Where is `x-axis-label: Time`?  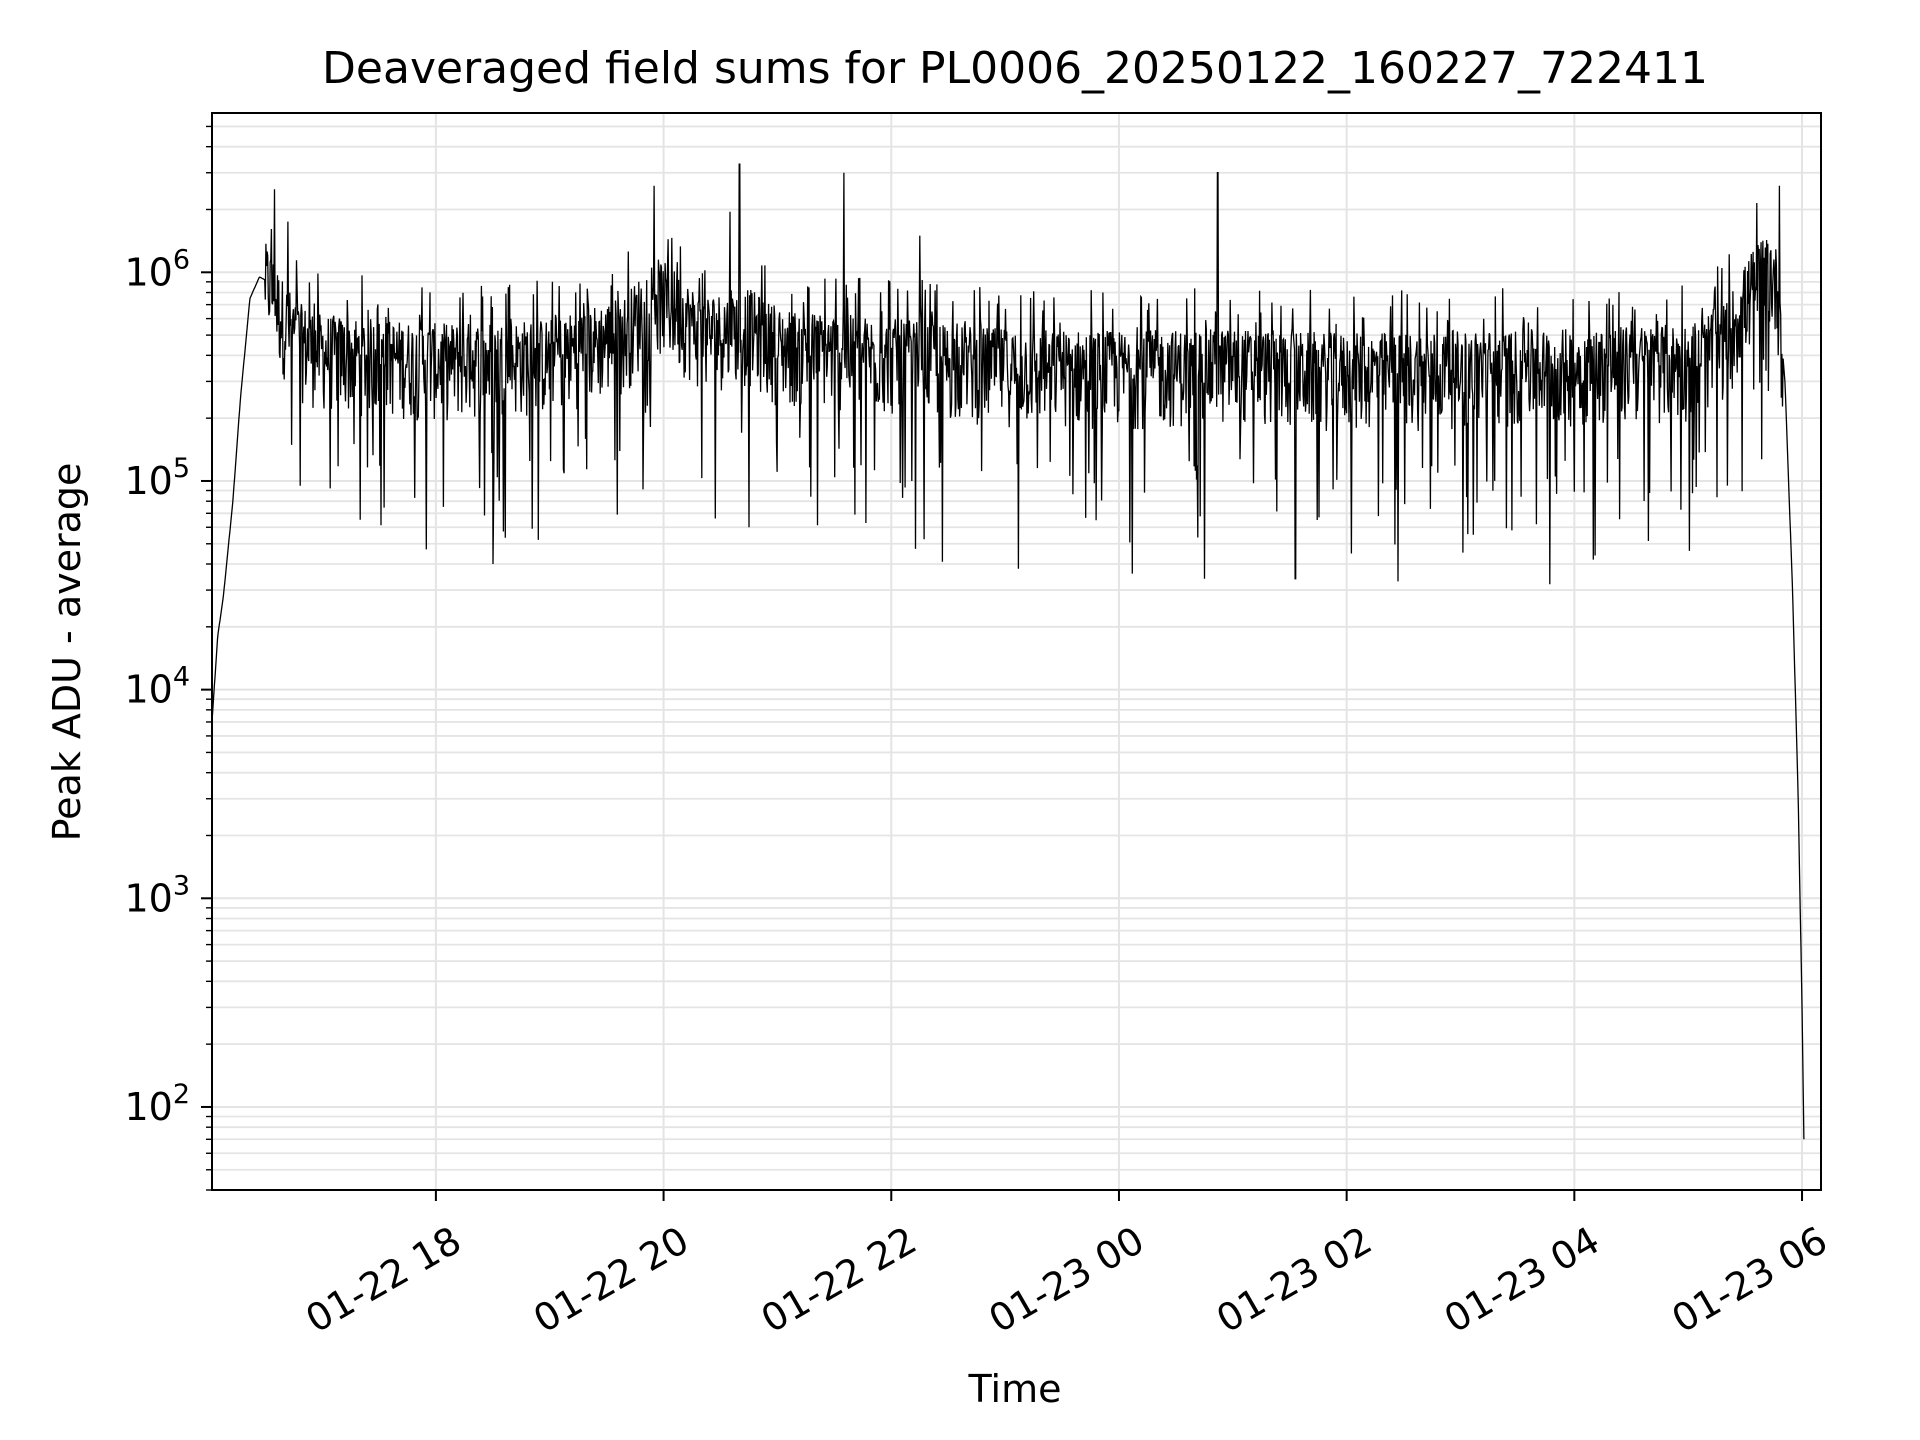 x-axis-label: Time is located at coordinates (1015, 1389).